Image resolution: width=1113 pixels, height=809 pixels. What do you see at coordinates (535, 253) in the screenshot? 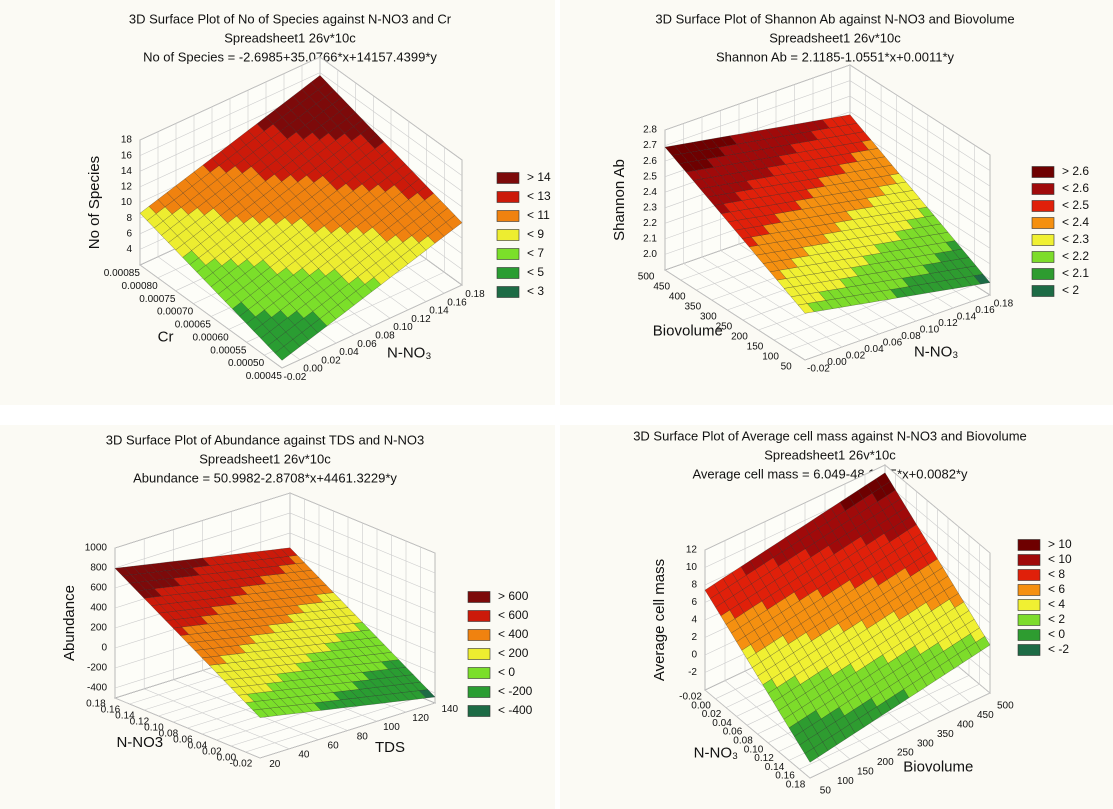
I see `legend-label: < 7` at bounding box center [535, 253].